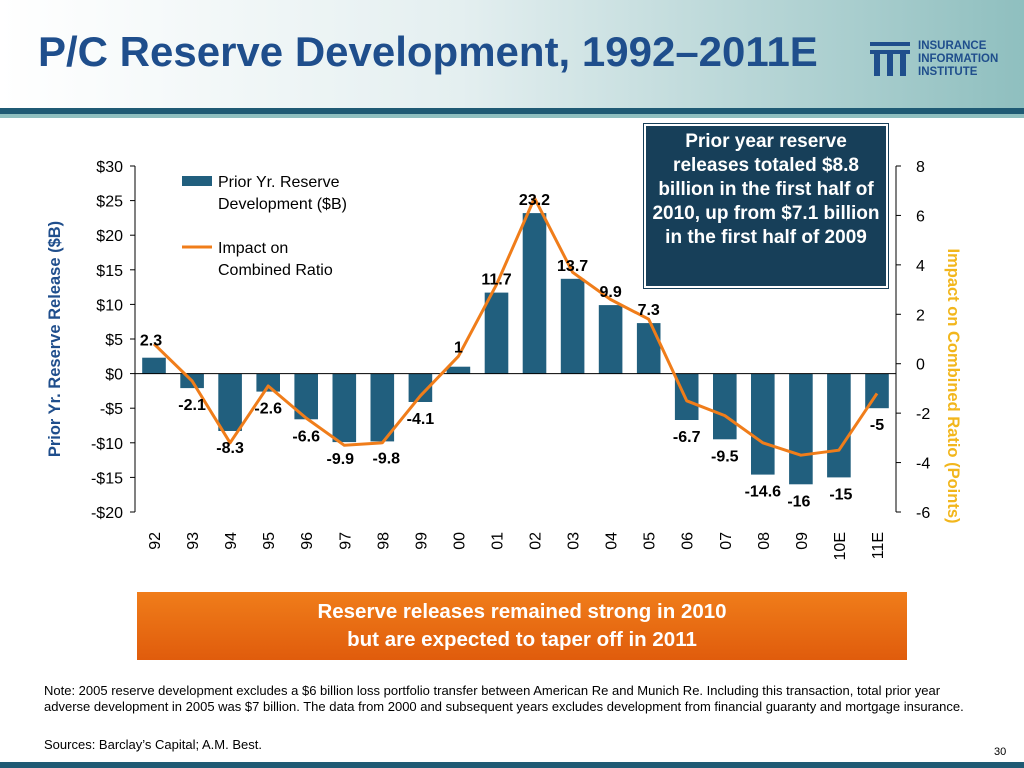 The height and width of the screenshot is (768, 1024). Describe the element at coordinates (114, 340) in the screenshot. I see `y-left-tick-label: $5` at that location.